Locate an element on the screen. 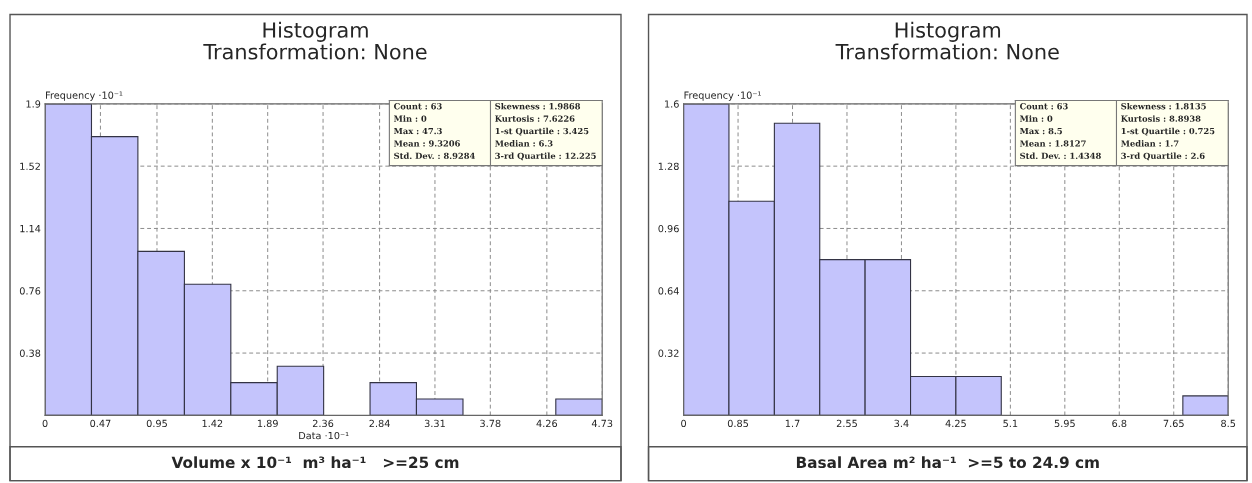 The image size is (1252, 483). x-axis-title: Data ·10⁻¹ is located at coordinates (324, 435).